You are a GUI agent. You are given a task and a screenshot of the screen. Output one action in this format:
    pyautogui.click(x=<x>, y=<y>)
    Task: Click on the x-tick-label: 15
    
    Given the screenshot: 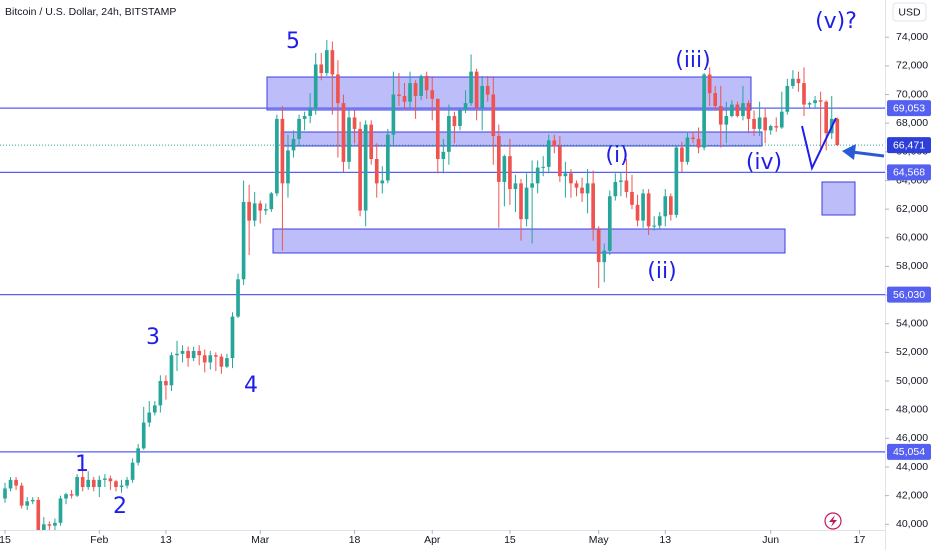 What is the action you would take?
    pyautogui.click(x=5, y=540)
    